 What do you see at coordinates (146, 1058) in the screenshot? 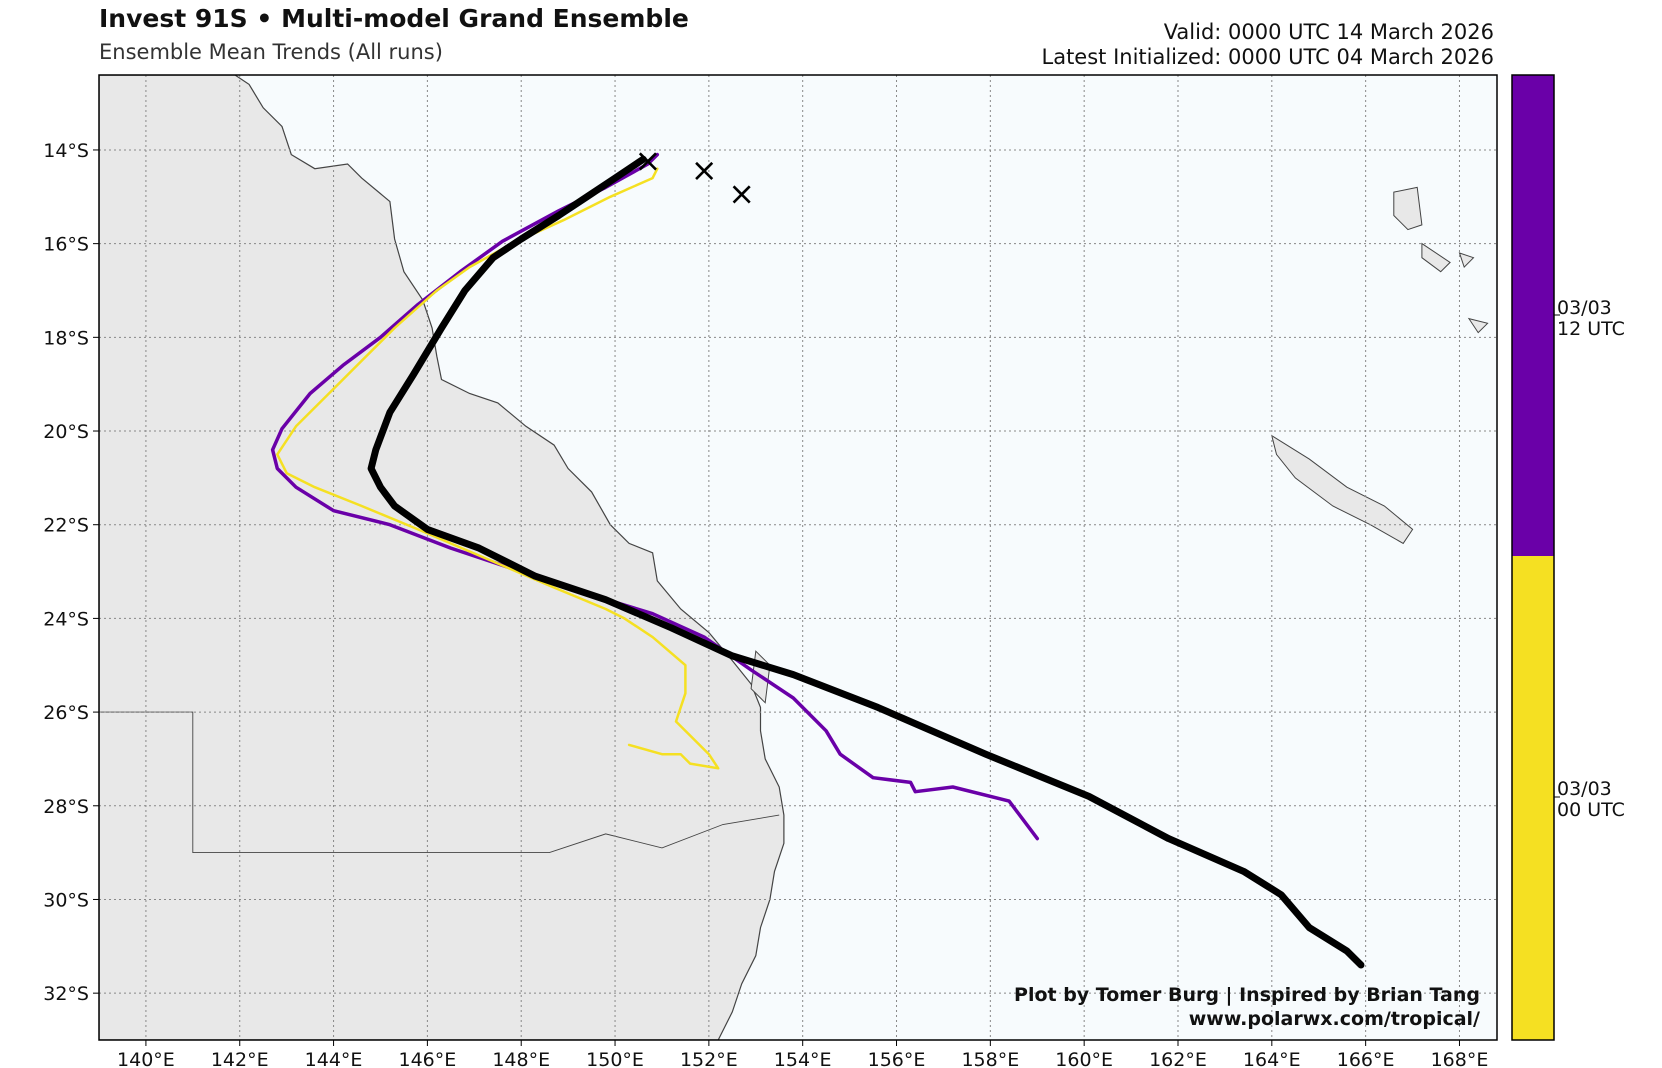
I see `lon-tick-label: 140°E` at bounding box center [146, 1058].